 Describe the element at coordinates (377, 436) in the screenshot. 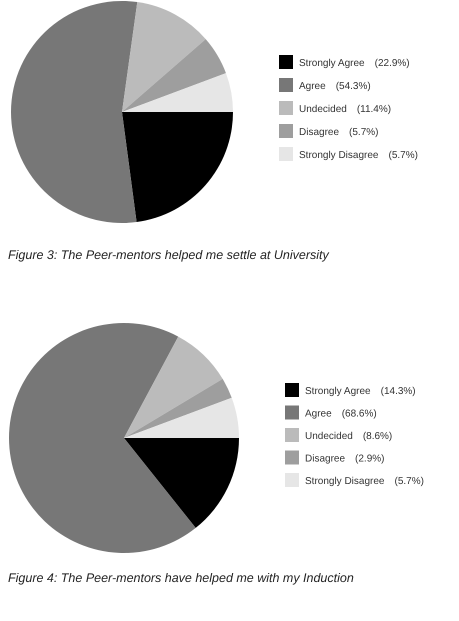

I see `data-label: (8.6%)` at that location.